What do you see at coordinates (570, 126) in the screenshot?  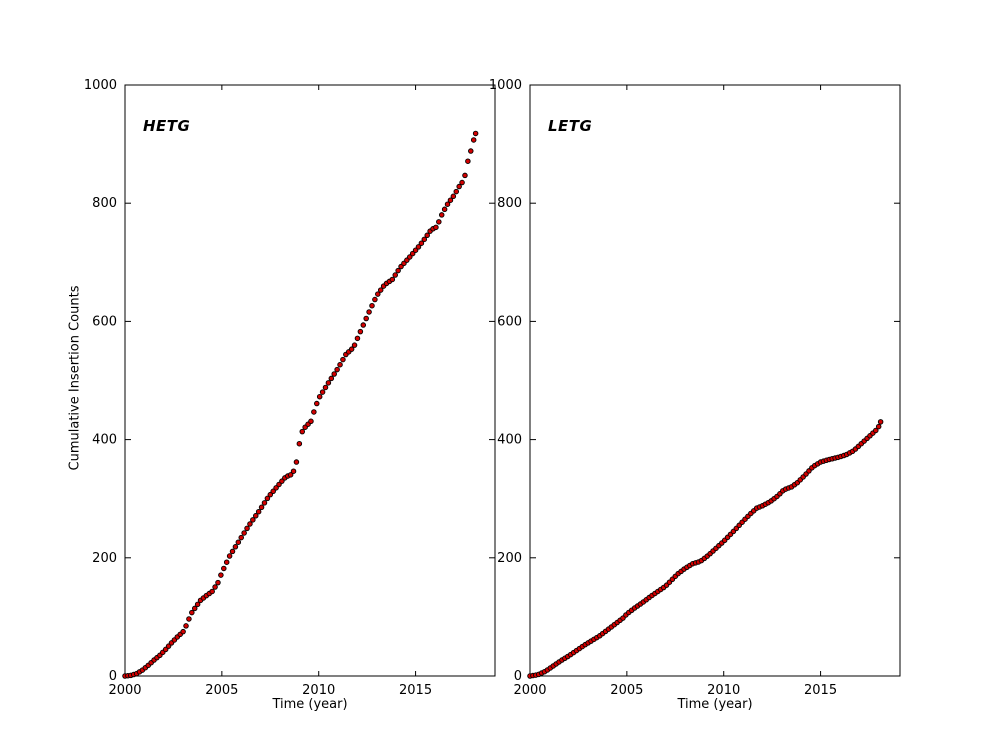 I see `panel-title-letg: LETG` at bounding box center [570, 126].